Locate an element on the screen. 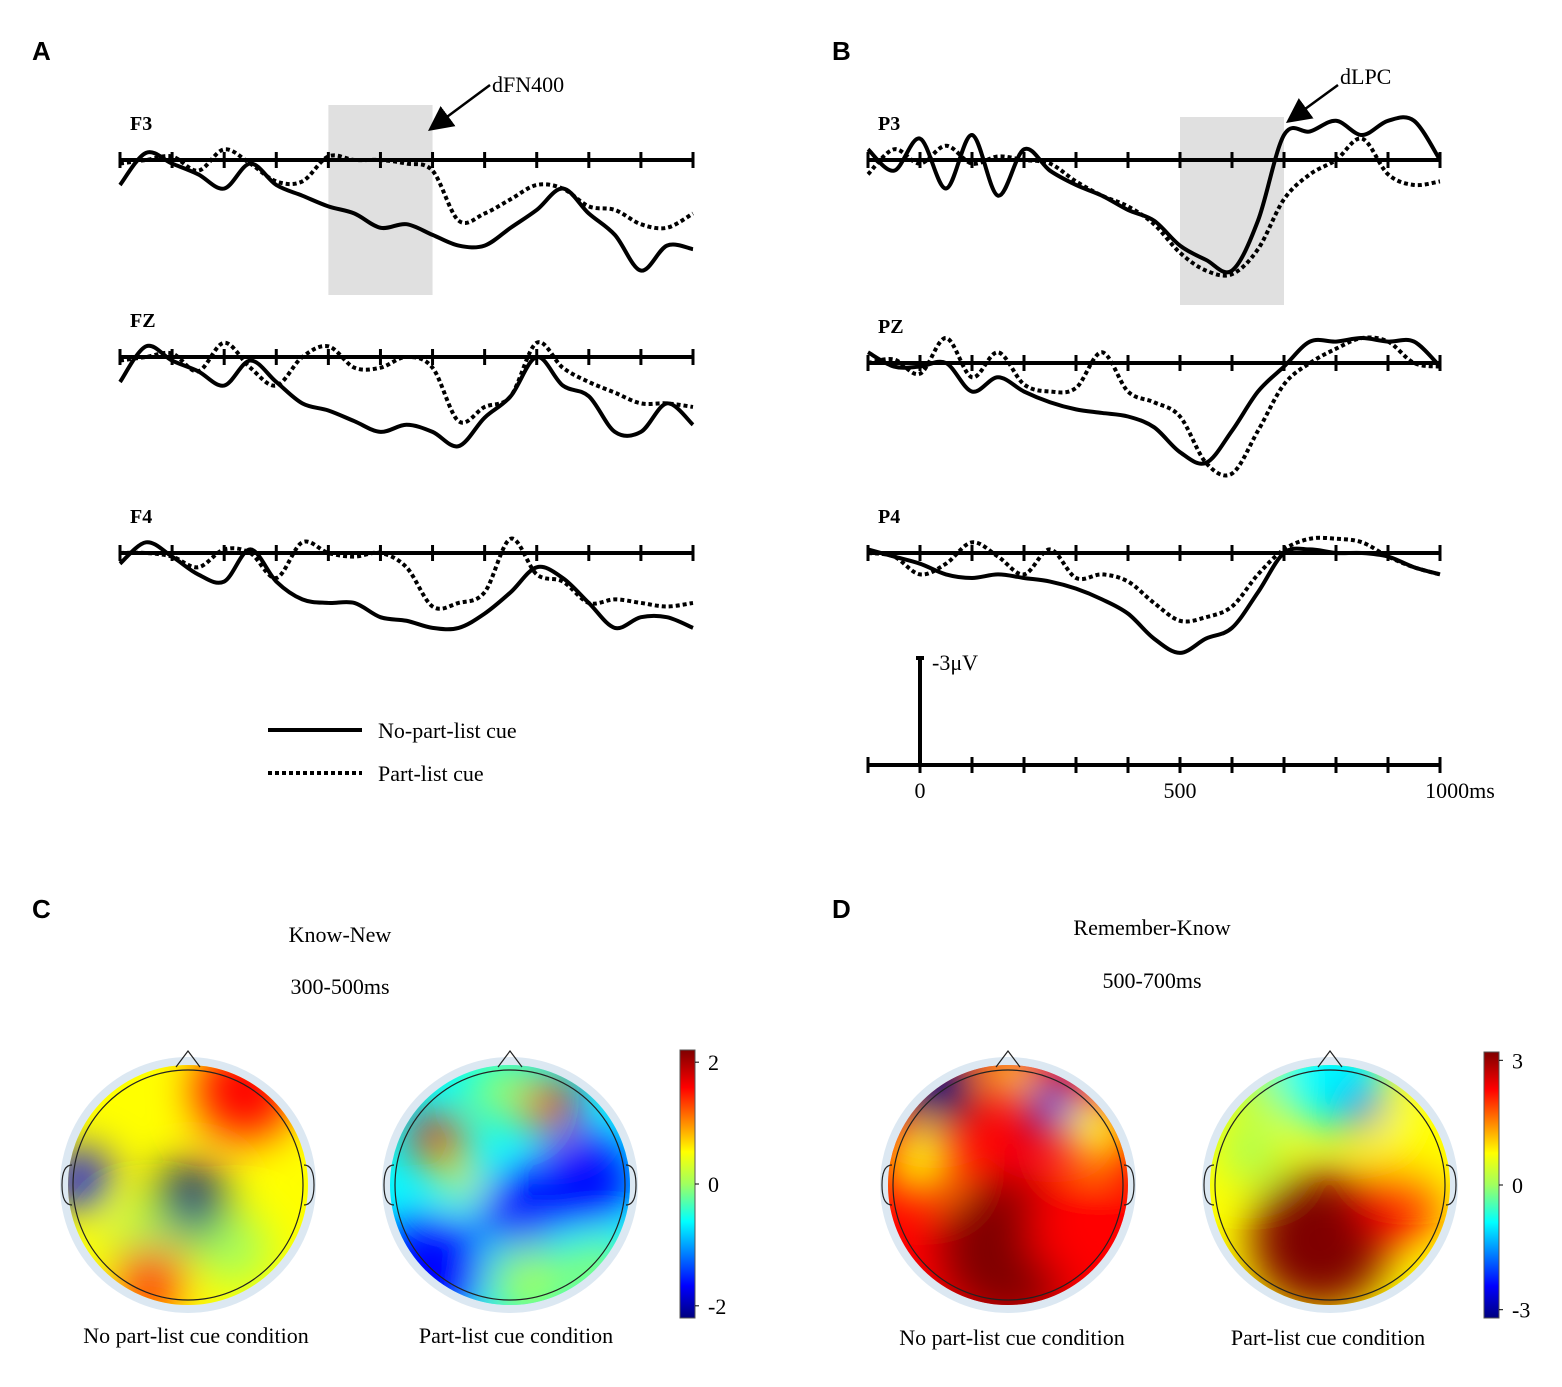 This screenshot has width=1562, height=1387. annotation: dFN400 is located at coordinates (528, 84).